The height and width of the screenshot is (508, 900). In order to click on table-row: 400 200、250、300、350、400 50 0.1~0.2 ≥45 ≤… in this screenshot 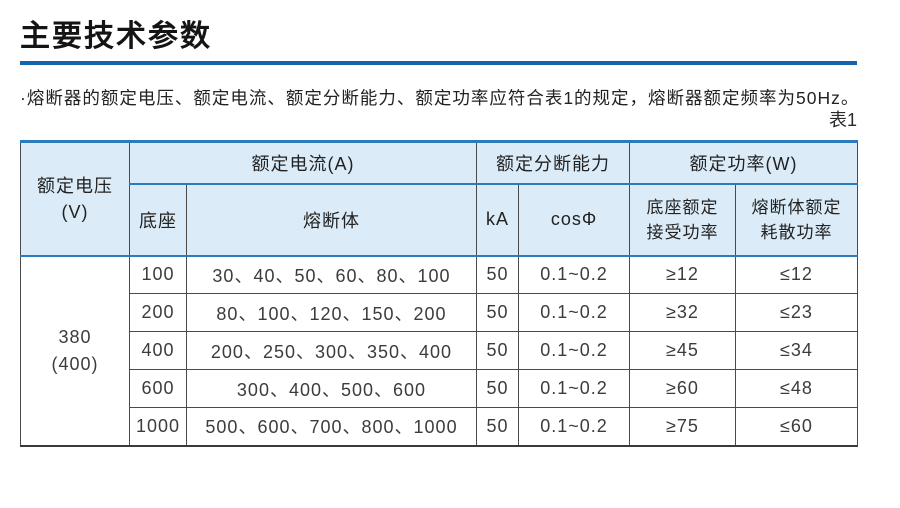, I will do `click(440, 350)`.